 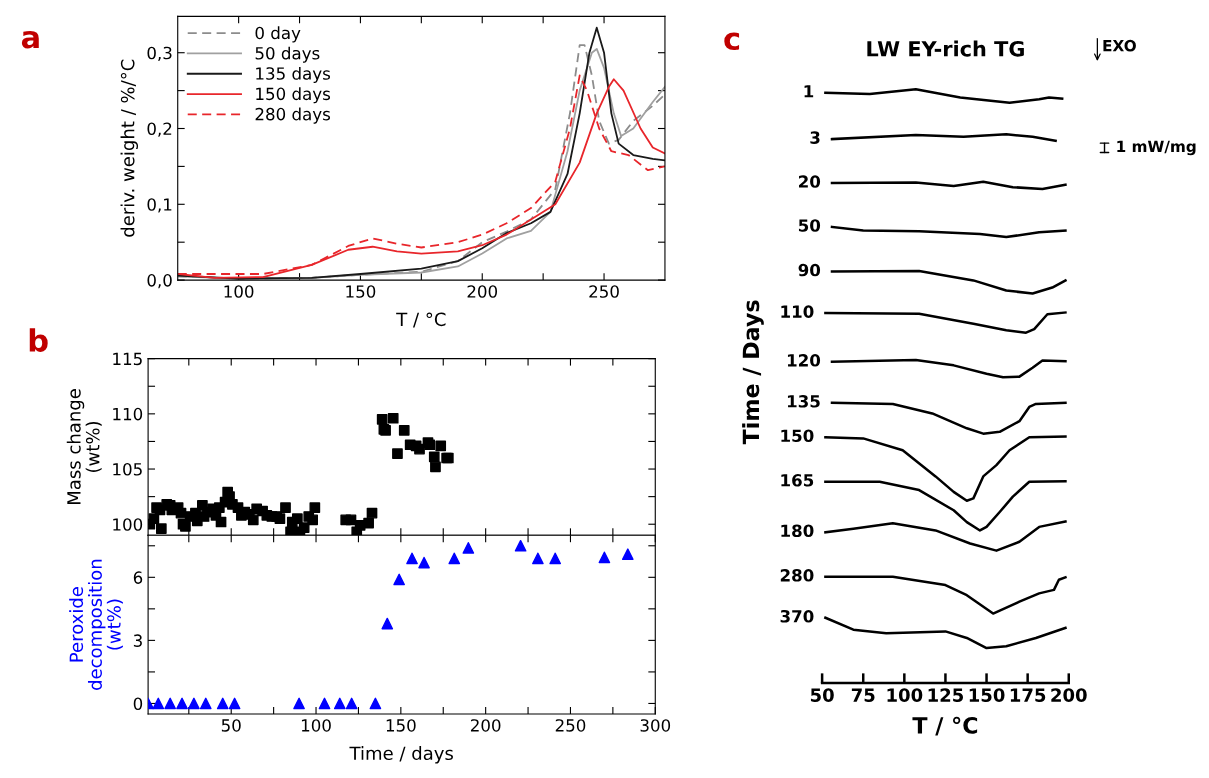 I want to click on series-label: 20, so click(x=810, y=181).